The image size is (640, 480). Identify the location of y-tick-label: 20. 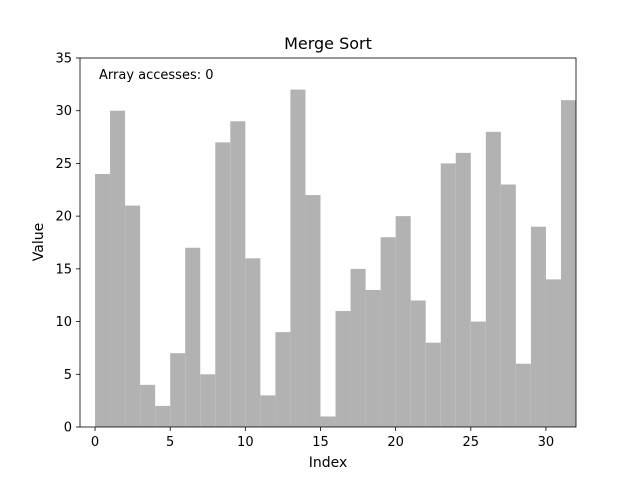
(63, 217).